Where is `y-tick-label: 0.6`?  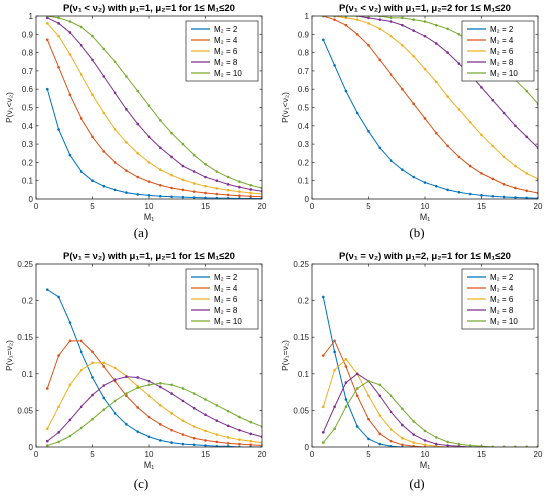 y-tick-label: 0.6 is located at coordinates (304, 89).